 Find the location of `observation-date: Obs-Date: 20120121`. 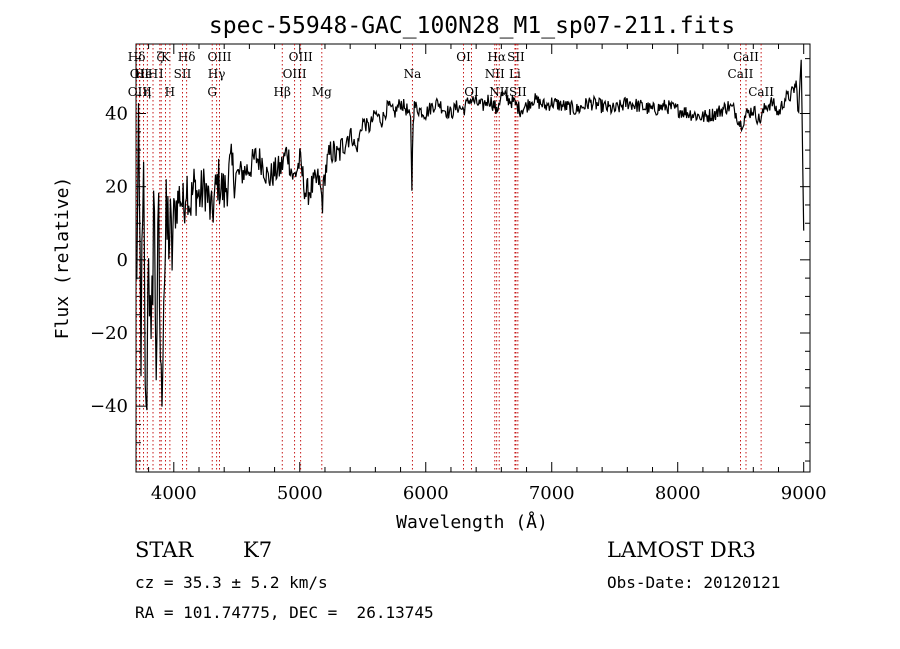

observation-date: Obs-Date: 20120121 is located at coordinates (694, 582).